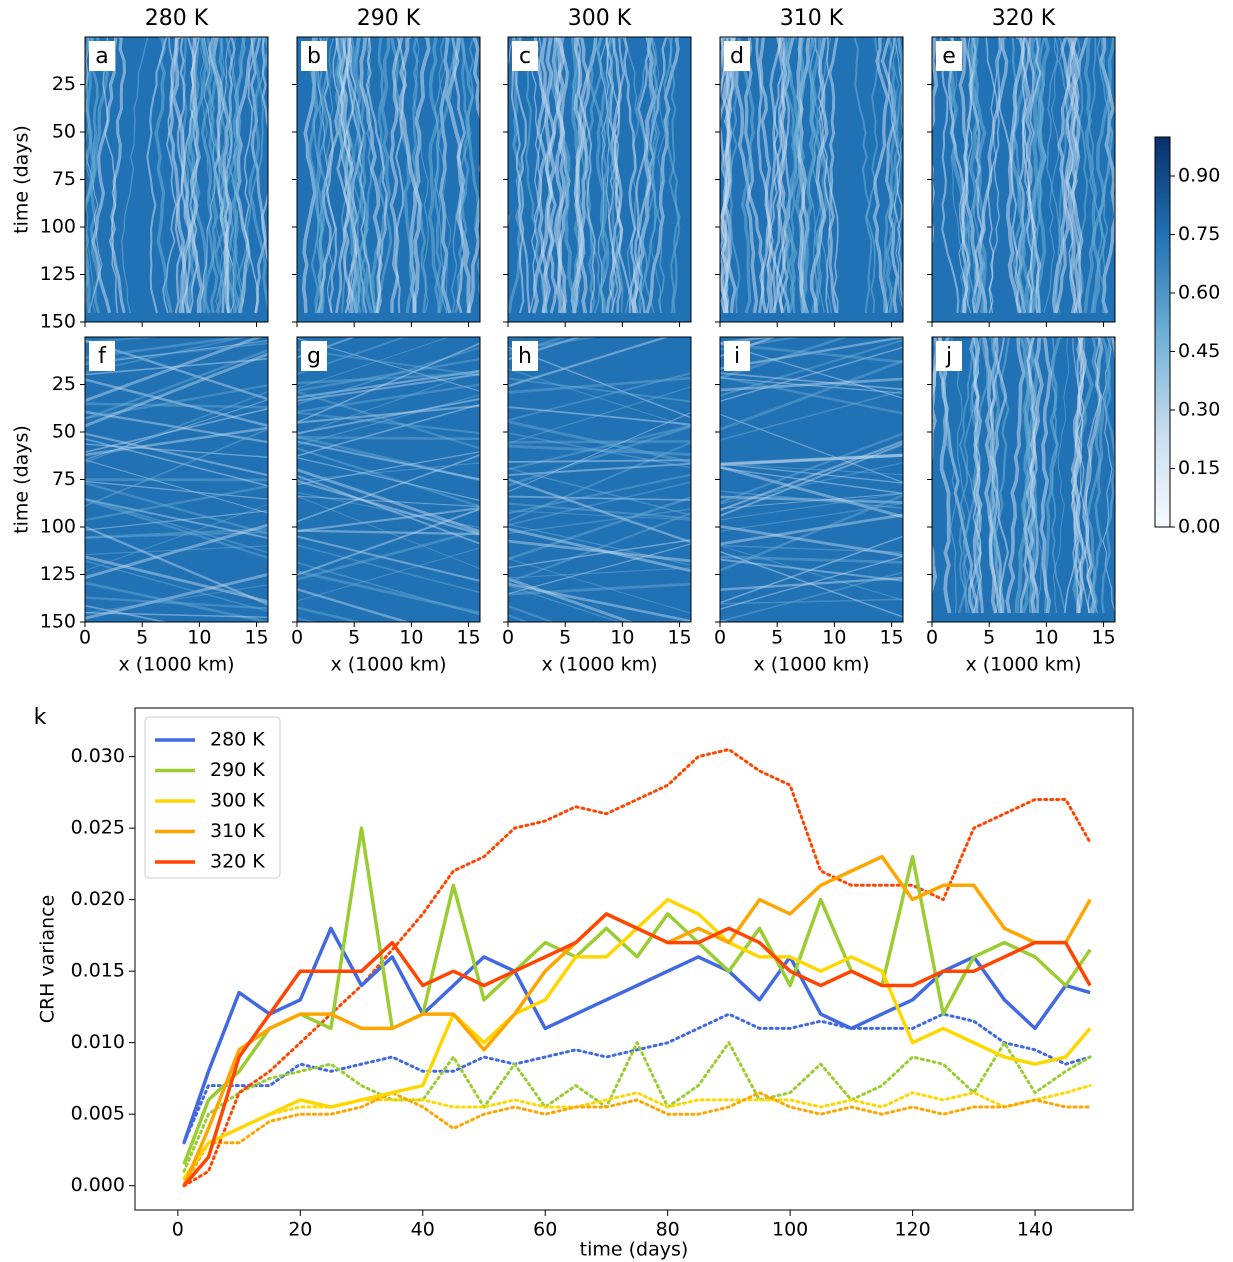 The width and height of the screenshot is (1233, 1262). What do you see at coordinates (314, 356) in the screenshot?
I see `panel-letter: g` at bounding box center [314, 356].